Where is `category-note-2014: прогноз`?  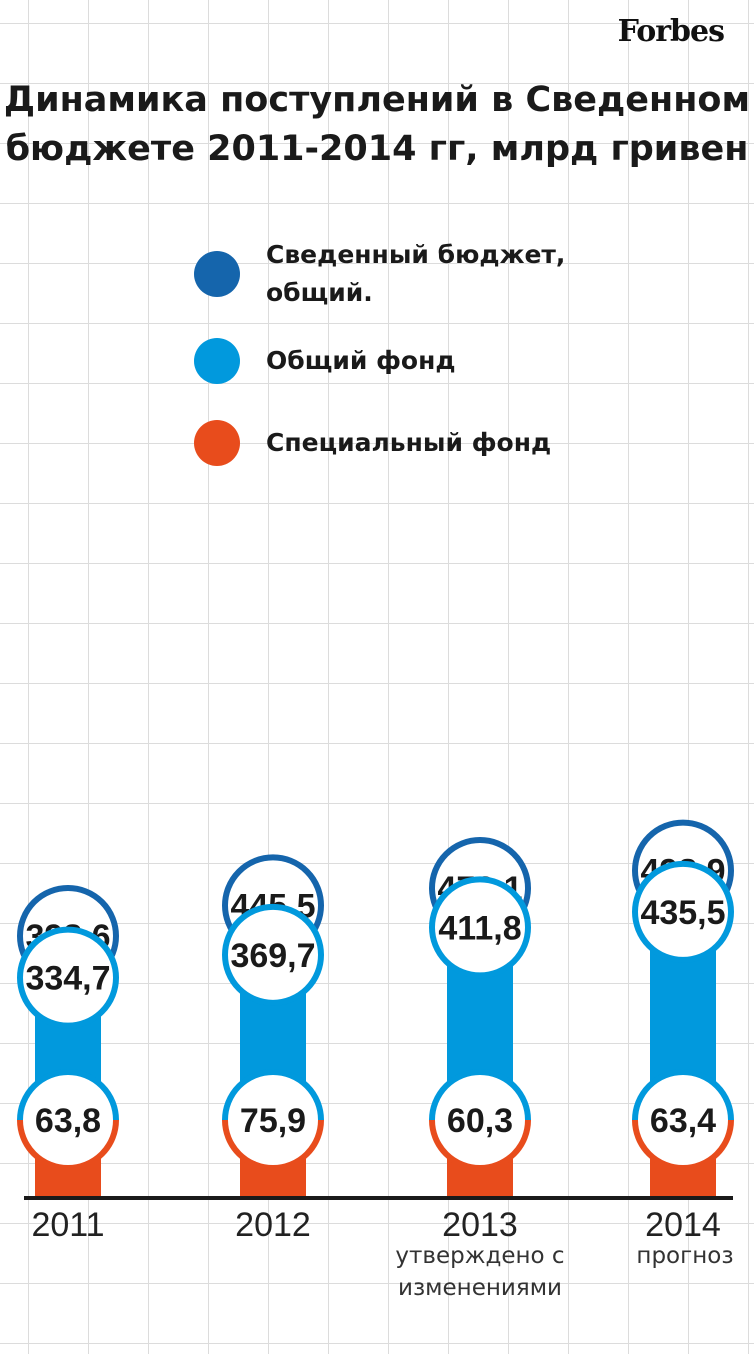
category-note-2014: прогноз is located at coordinates (677, 1256).